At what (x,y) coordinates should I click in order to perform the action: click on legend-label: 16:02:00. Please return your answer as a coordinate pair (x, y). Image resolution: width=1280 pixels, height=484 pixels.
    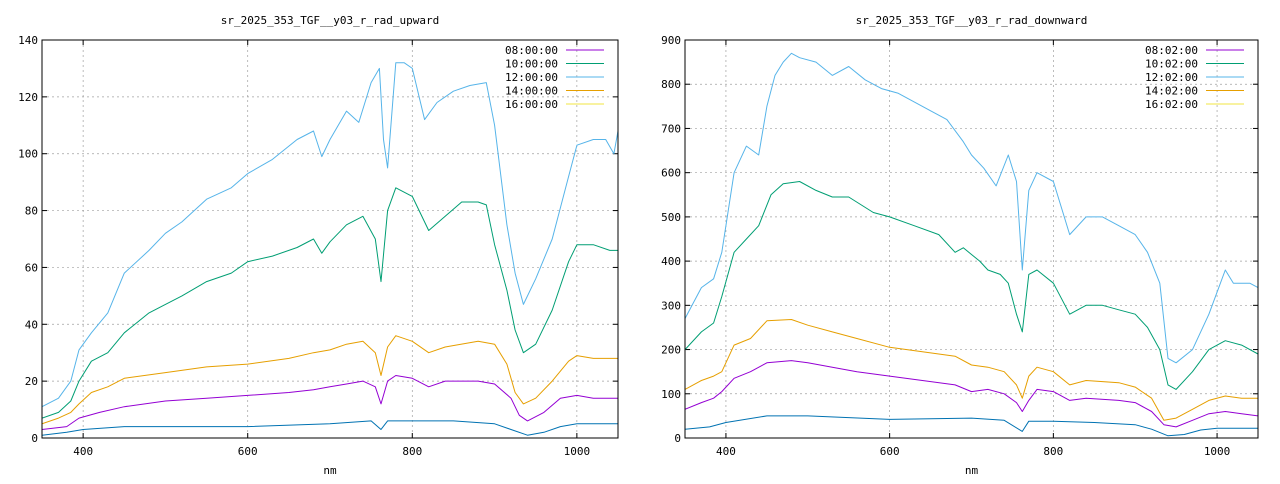
    Looking at the image, I should click on (1171, 104).